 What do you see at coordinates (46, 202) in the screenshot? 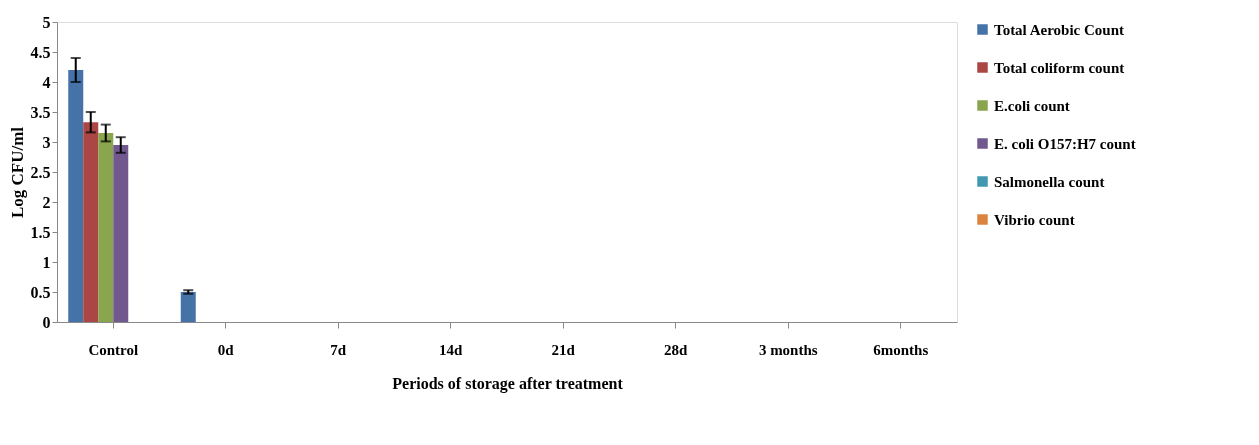
I see `y-tick-label: 2` at bounding box center [46, 202].